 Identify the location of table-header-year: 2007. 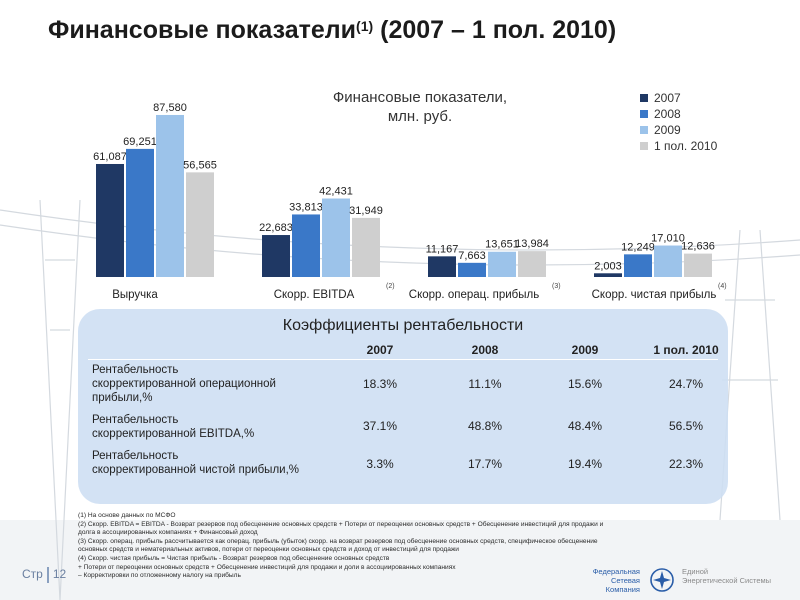
(380, 350).